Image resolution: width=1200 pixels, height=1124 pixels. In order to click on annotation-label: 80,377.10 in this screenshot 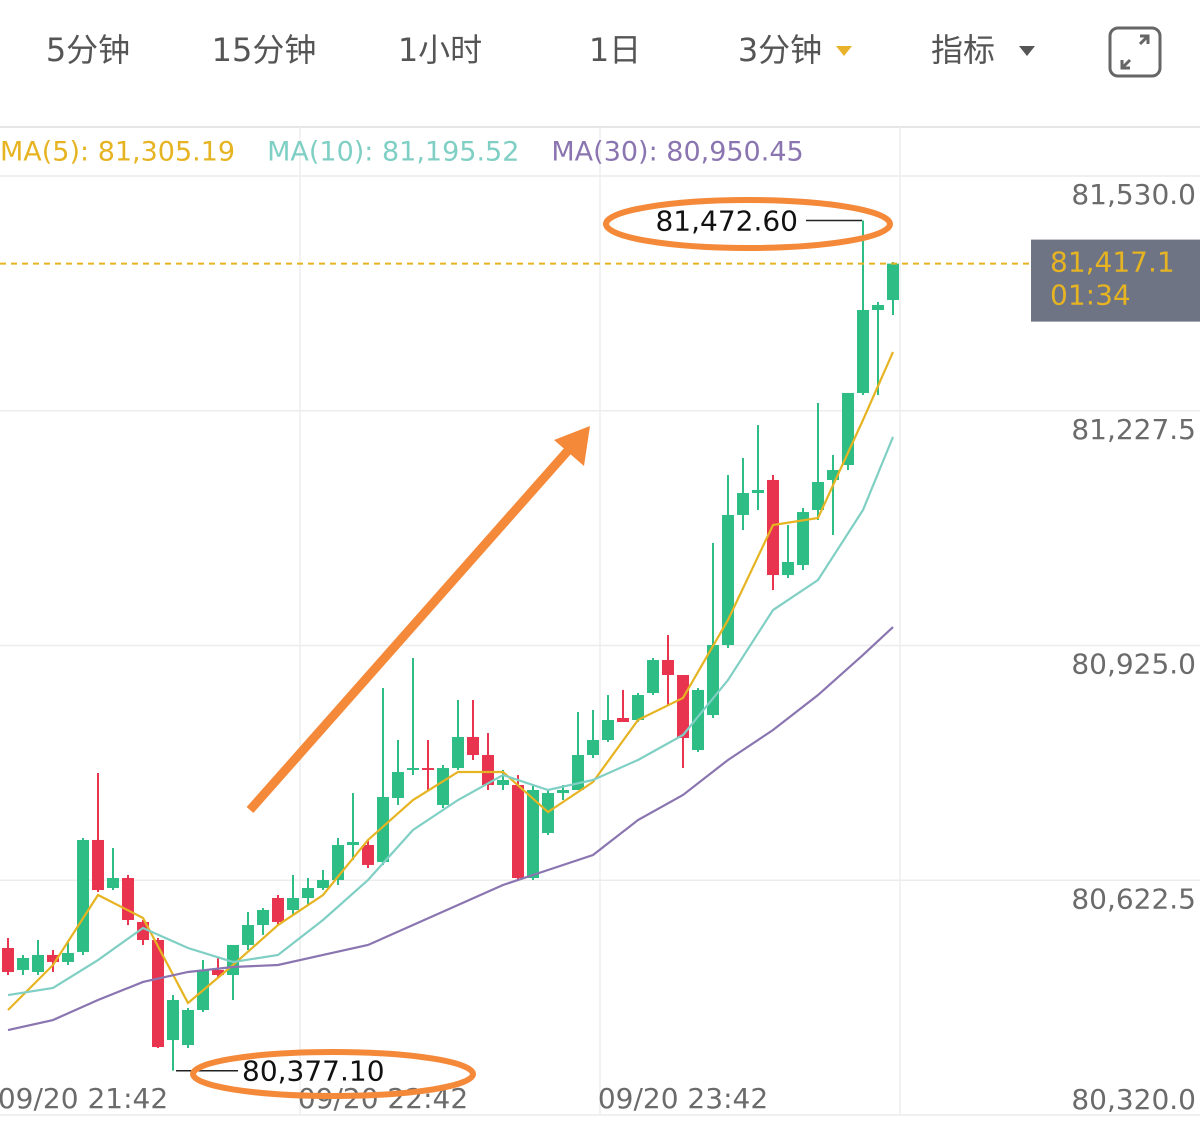, I will do `click(313, 1071)`.